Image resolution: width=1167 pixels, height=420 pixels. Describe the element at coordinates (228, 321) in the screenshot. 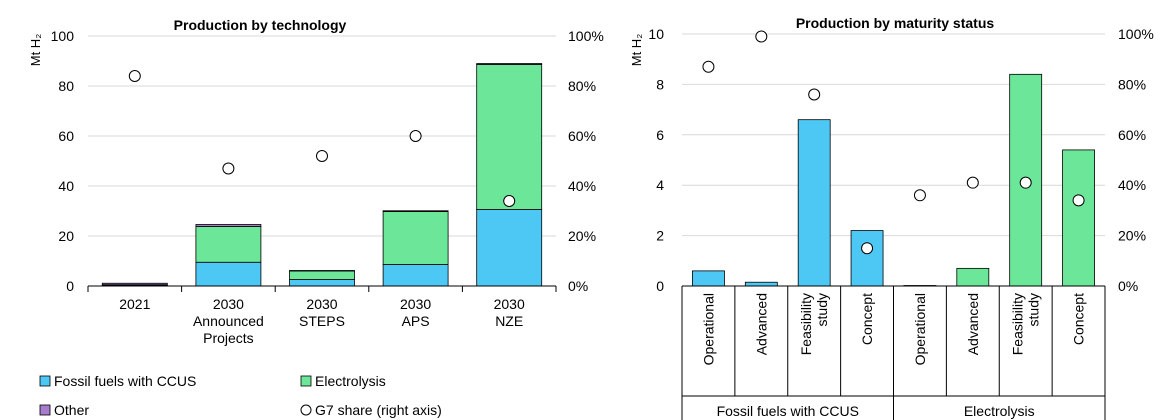

I see `left-x-tick-label: Announced` at that location.